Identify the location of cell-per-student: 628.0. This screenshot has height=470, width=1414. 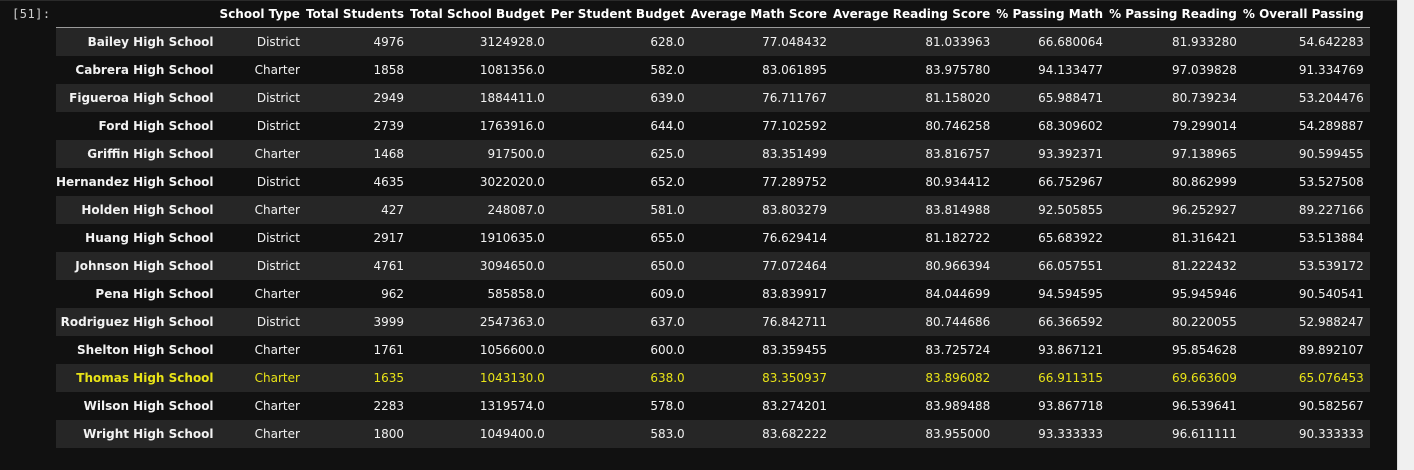
(667, 42).